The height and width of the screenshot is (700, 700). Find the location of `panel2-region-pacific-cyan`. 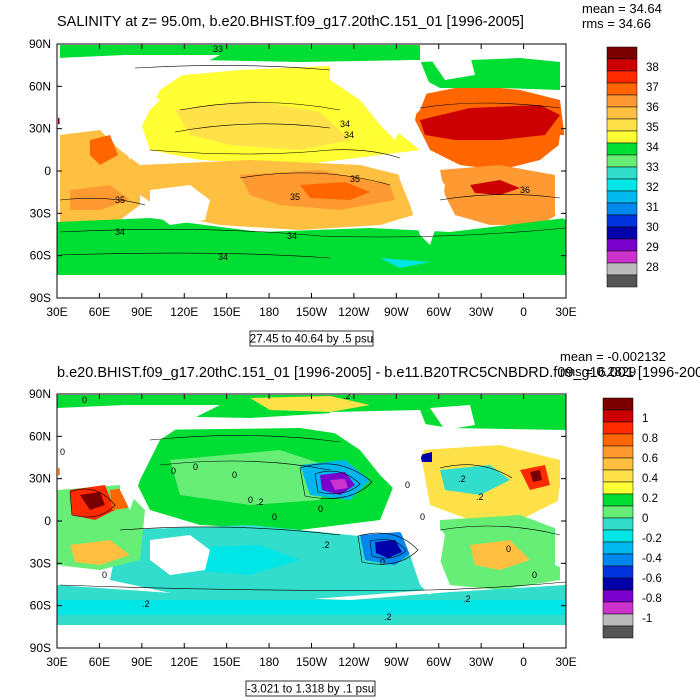

panel2-region-pacific-cyan is located at coordinates (255, 477).